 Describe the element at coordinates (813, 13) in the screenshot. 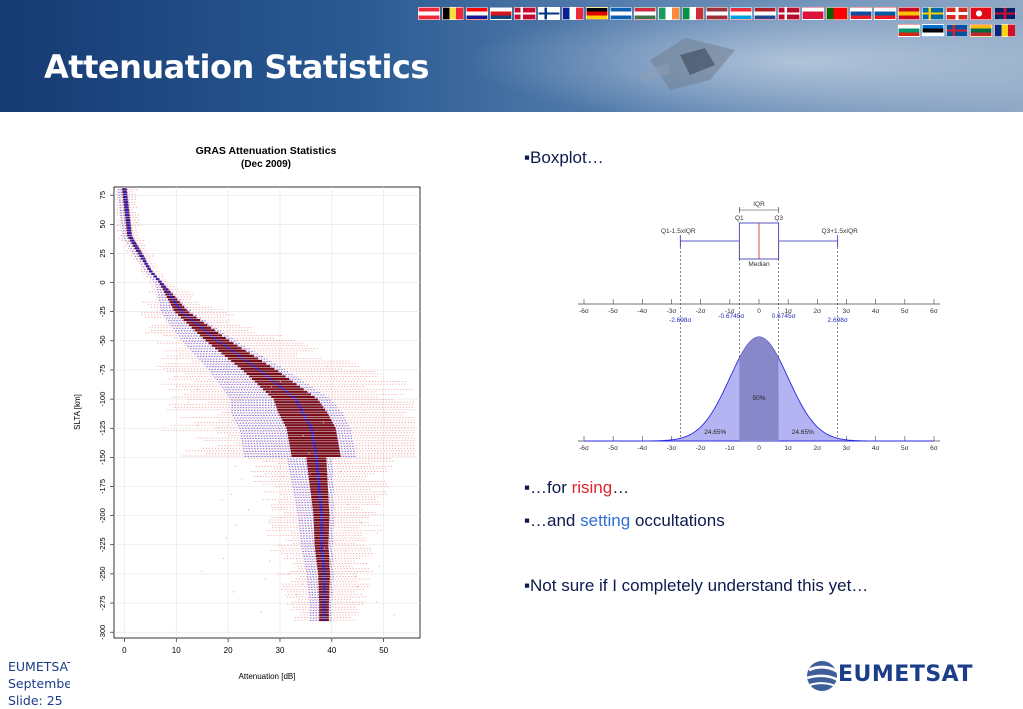

I see `poland-flag` at that location.